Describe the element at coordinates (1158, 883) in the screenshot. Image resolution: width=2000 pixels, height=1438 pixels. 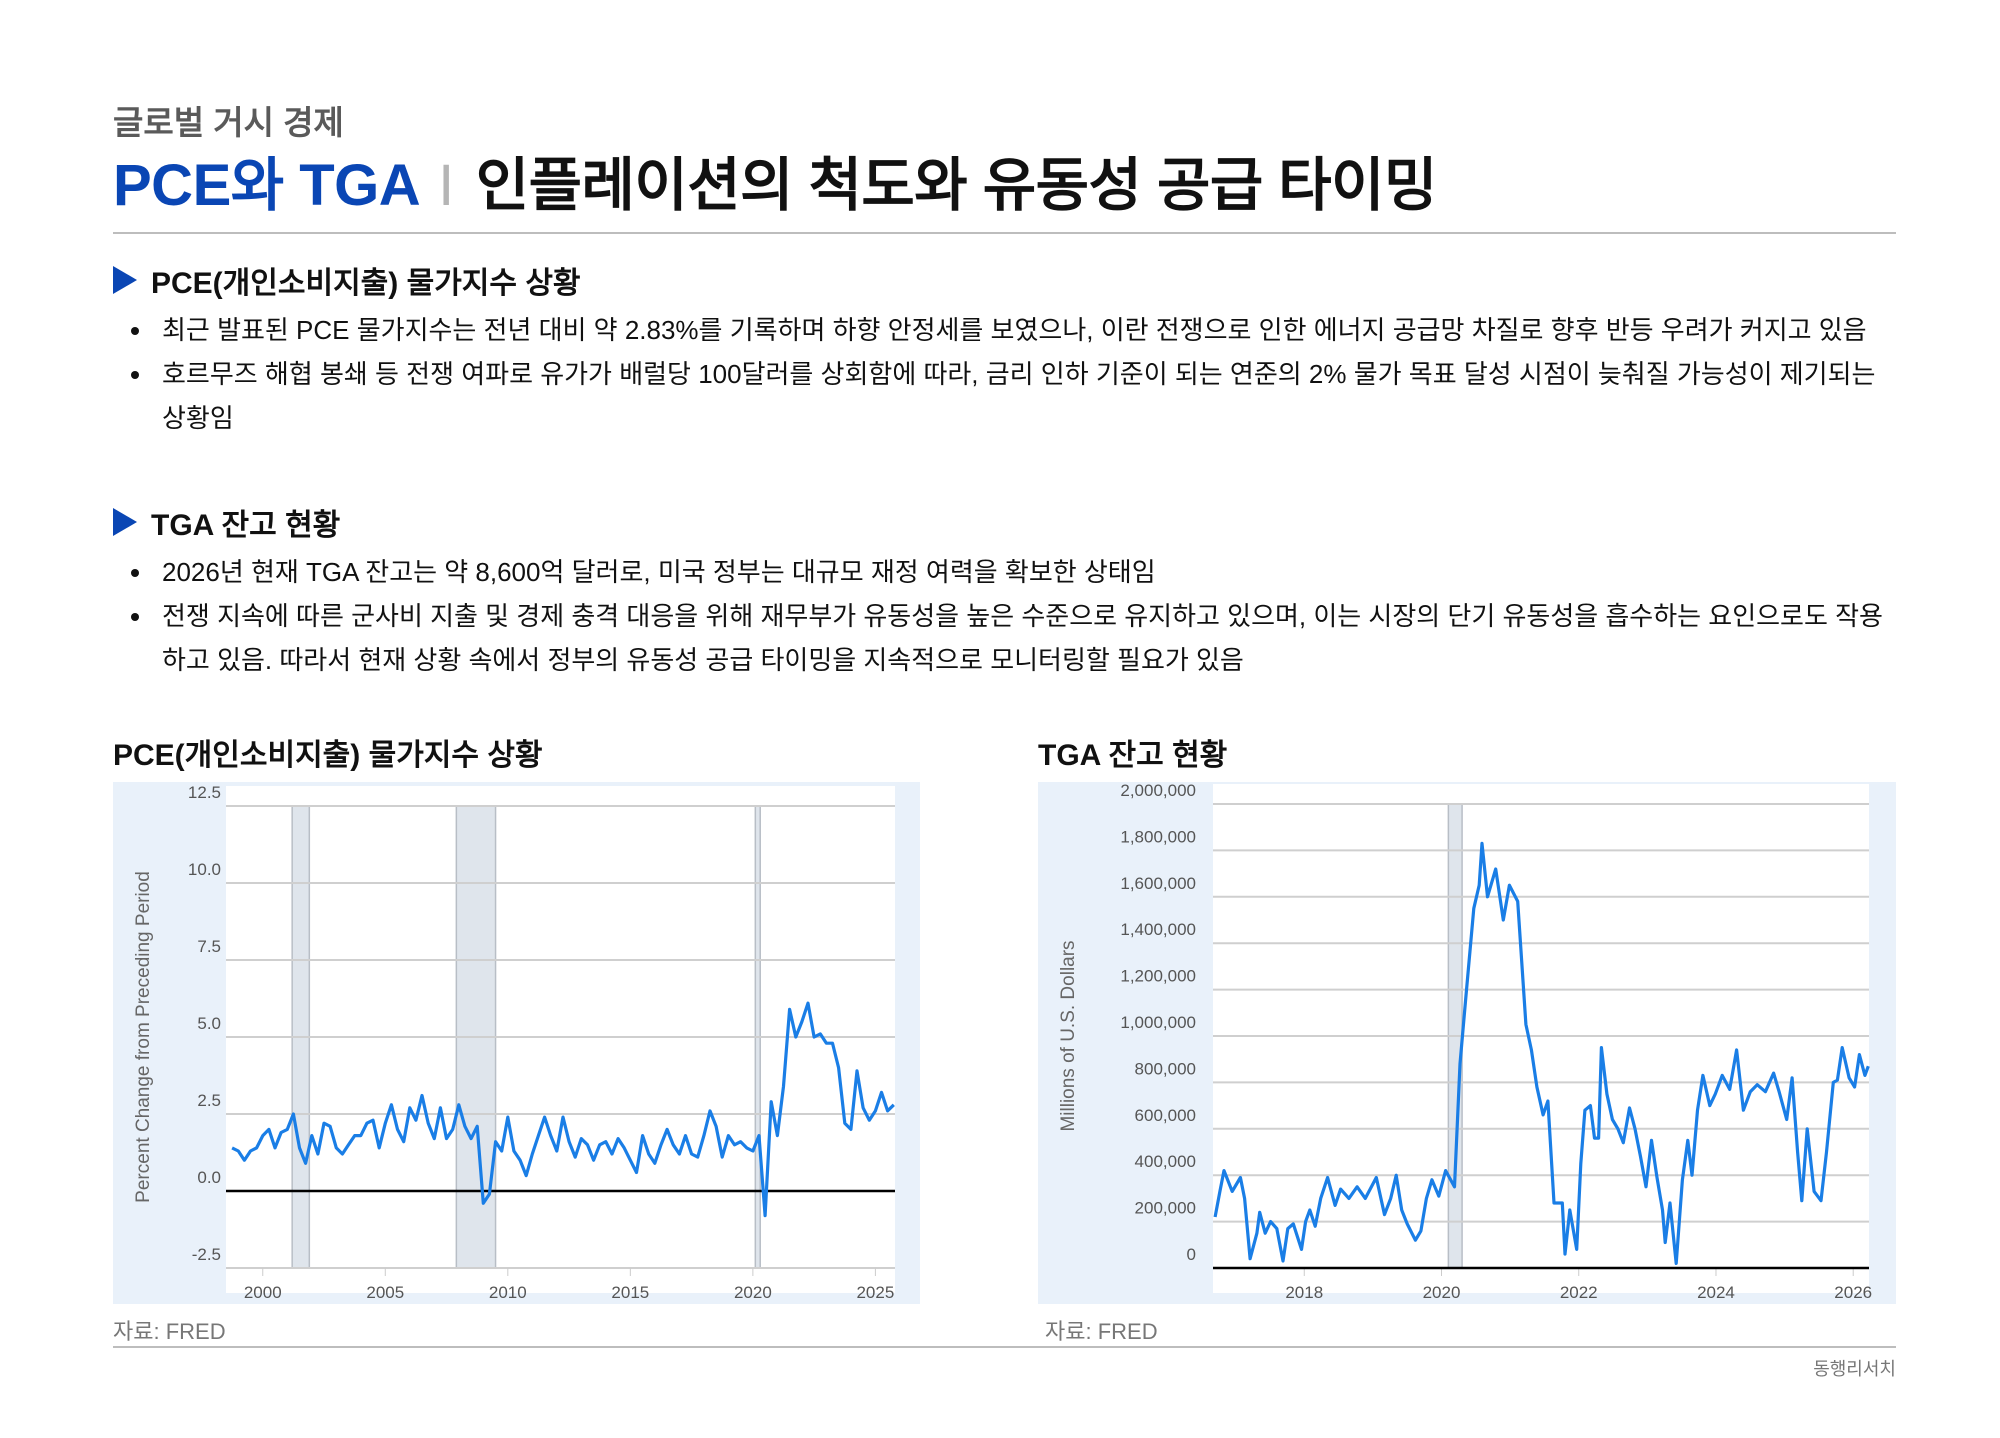
I see `y-tick-label: 1,600,000` at that location.